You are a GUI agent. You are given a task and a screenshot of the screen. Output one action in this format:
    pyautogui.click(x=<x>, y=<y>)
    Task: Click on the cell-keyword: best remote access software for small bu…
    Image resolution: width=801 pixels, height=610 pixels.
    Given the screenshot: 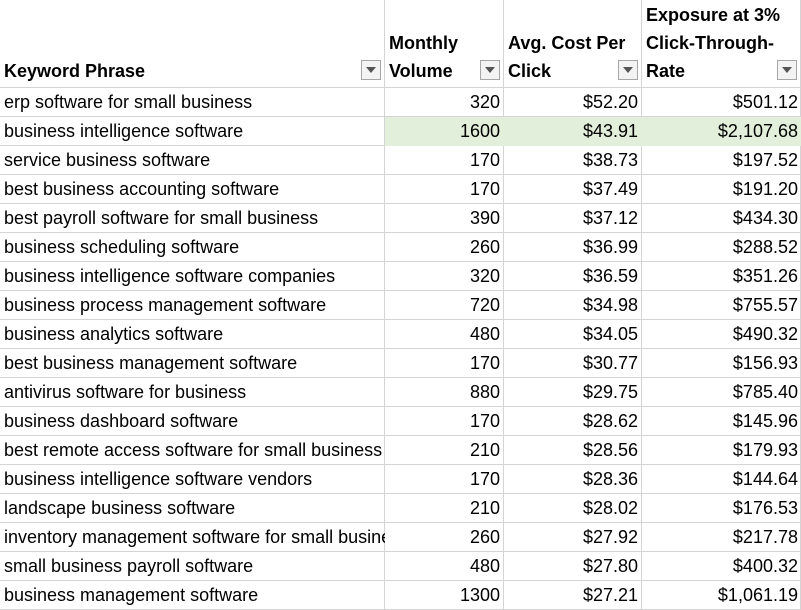 What is the action you would take?
    pyautogui.click(x=193, y=450)
    